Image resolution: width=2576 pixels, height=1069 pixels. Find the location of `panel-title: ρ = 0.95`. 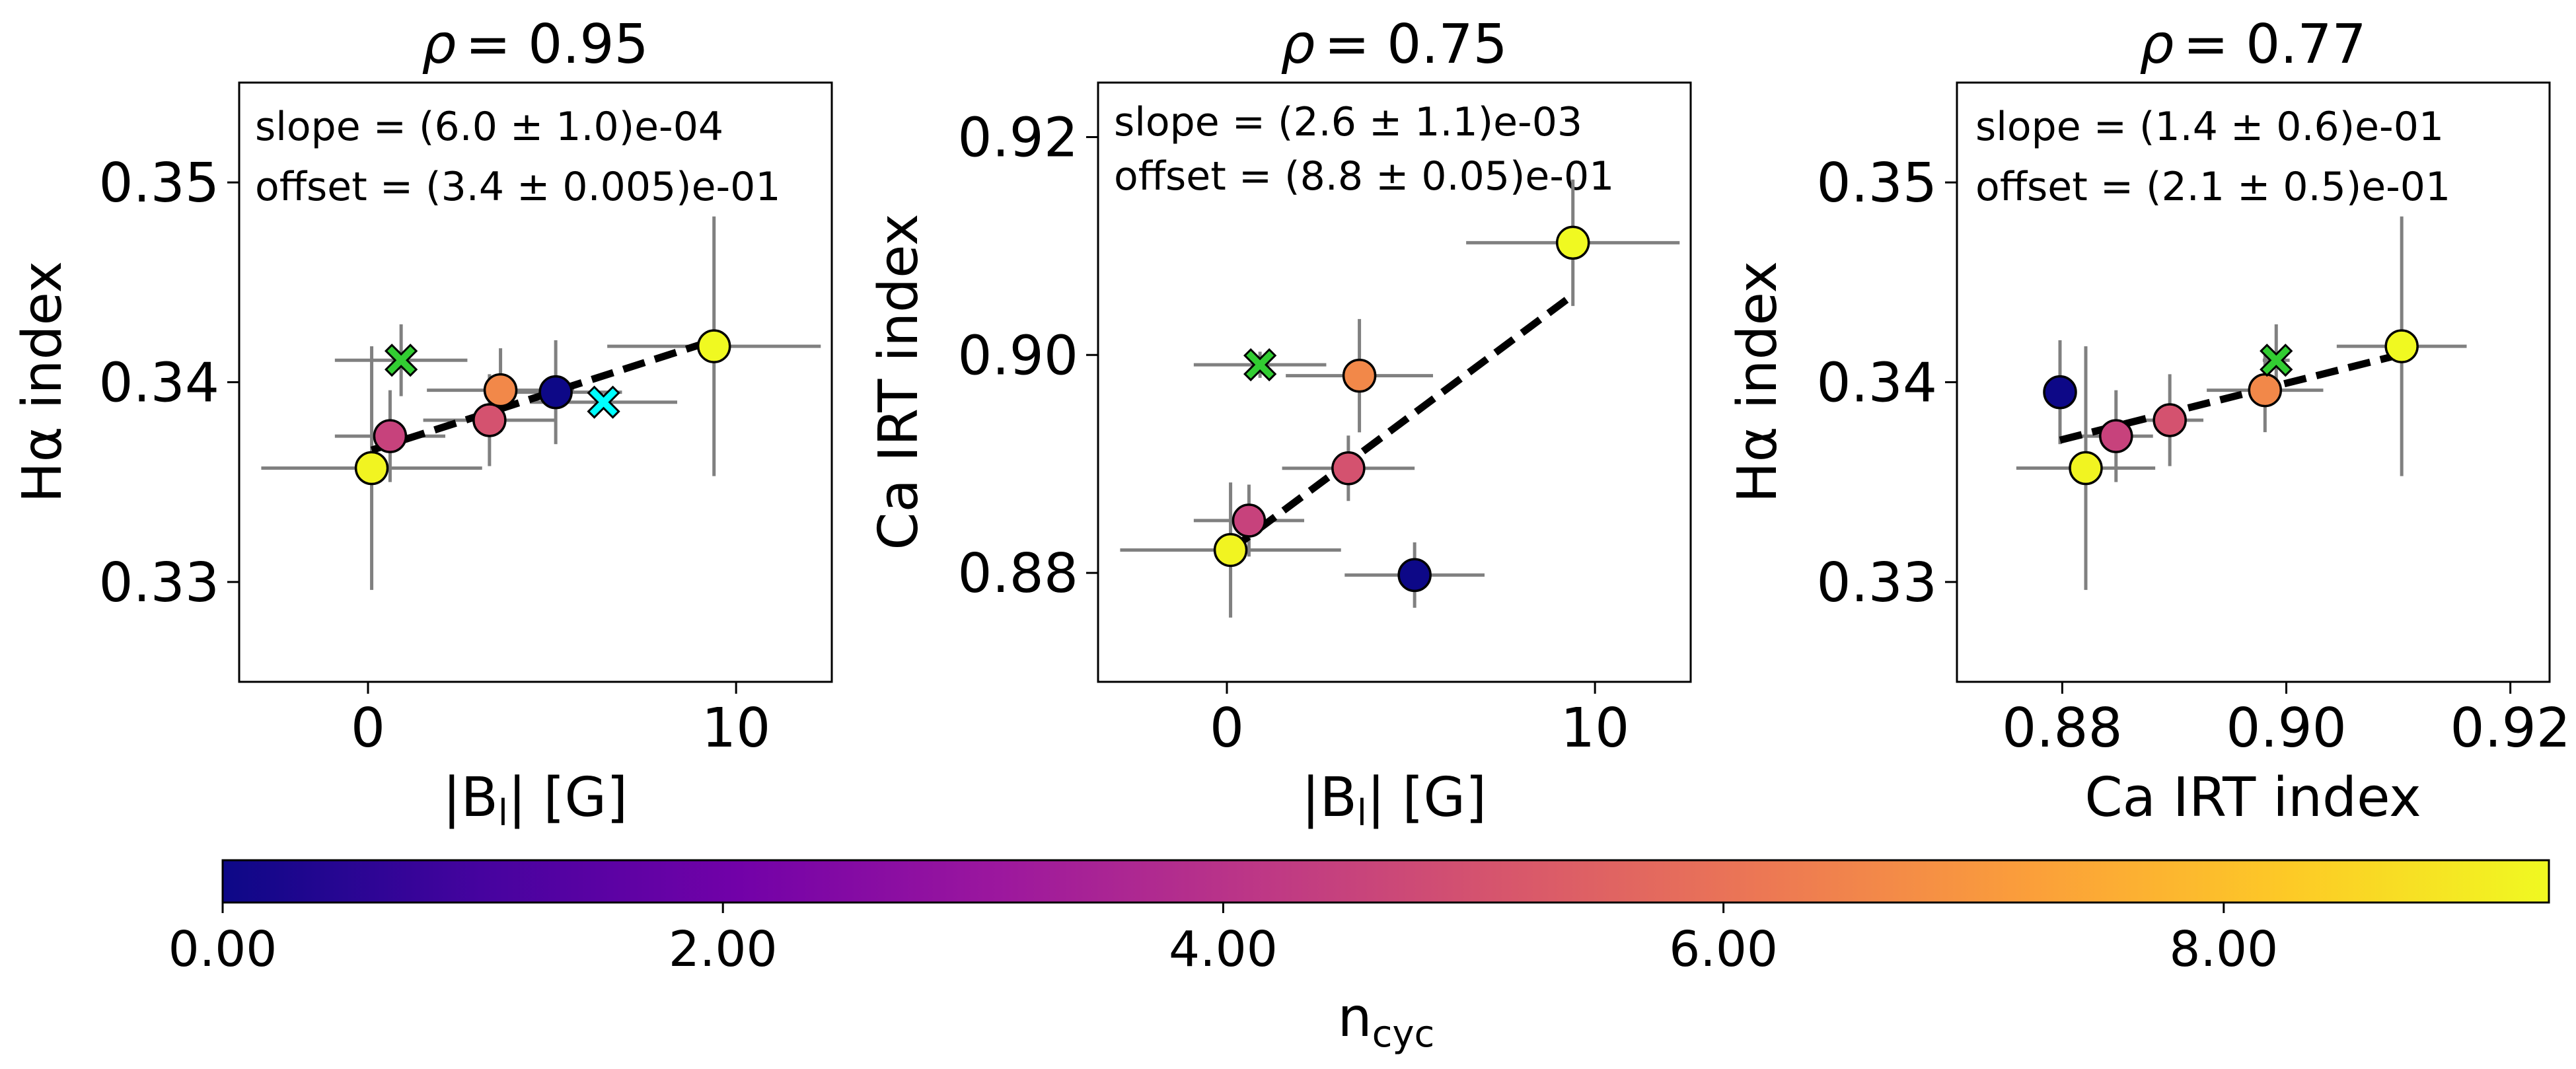

panel-title: ρ = 0.95 is located at coordinates (535, 45).